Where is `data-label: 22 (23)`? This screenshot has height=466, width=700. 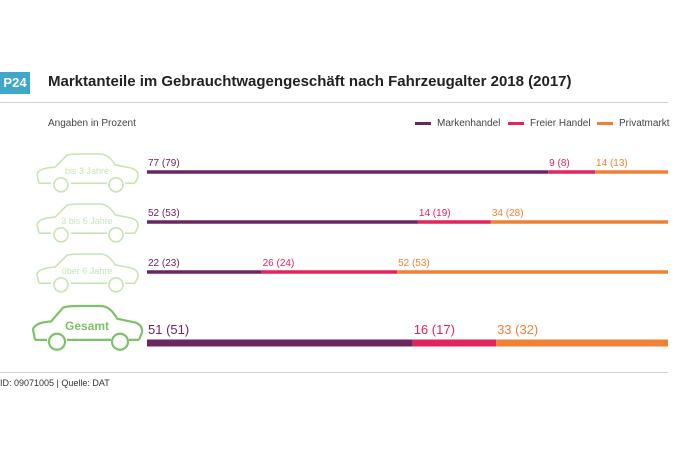
data-label: 22 (23) is located at coordinates (164, 263).